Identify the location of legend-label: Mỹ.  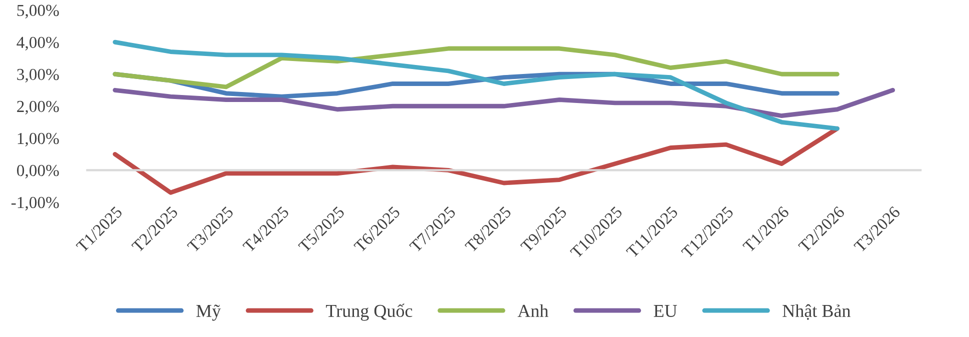
(208, 312).